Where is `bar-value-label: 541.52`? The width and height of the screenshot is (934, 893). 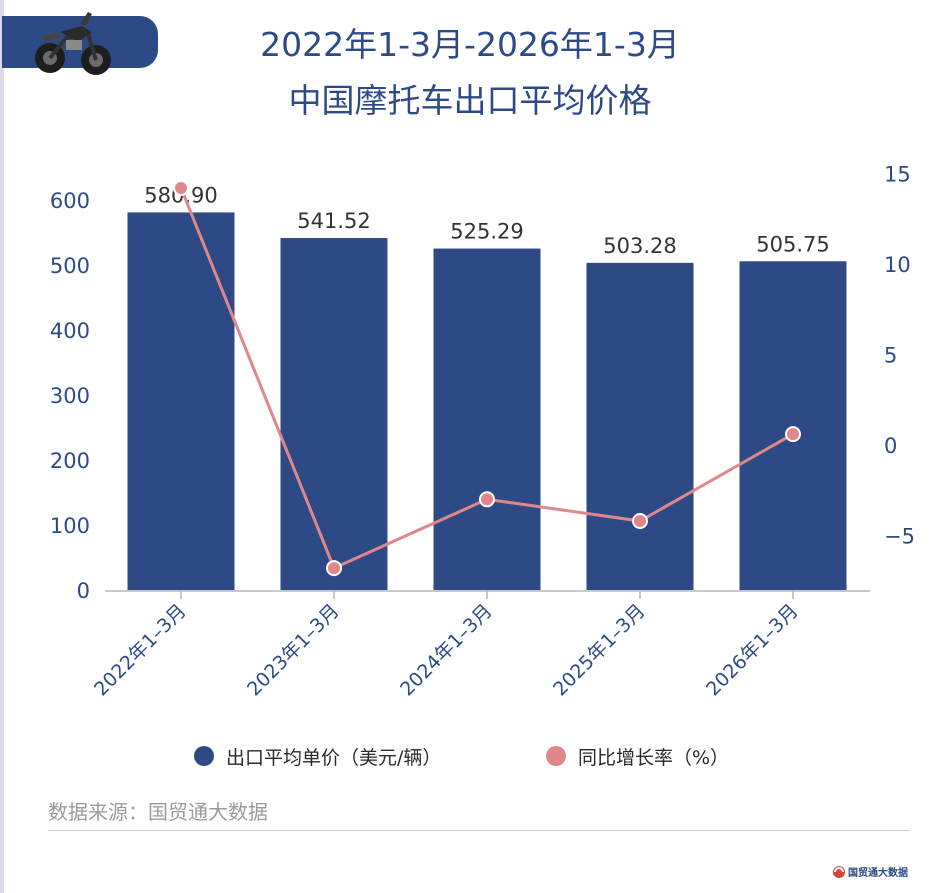 bar-value-label: 541.52 is located at coordinates (333, 221).